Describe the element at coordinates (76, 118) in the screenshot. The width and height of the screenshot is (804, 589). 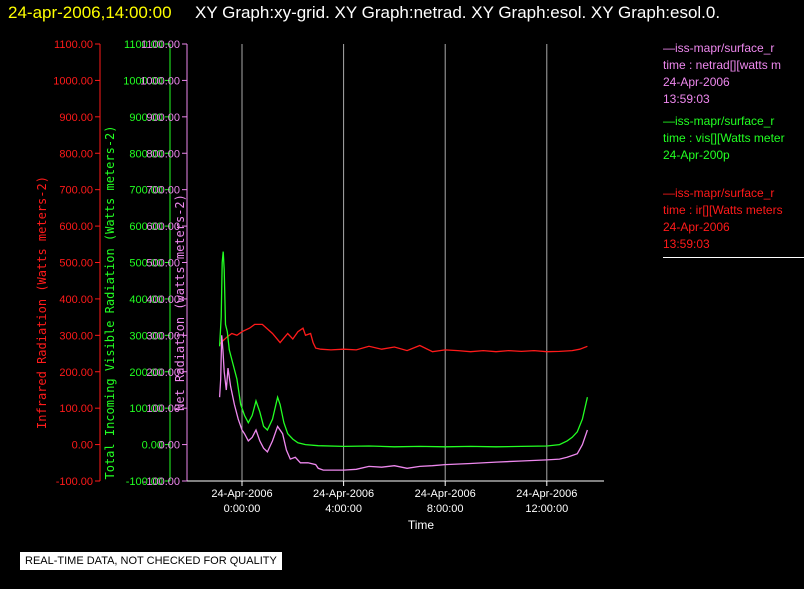
I see `ir-tick-label: 900.00` at that location.